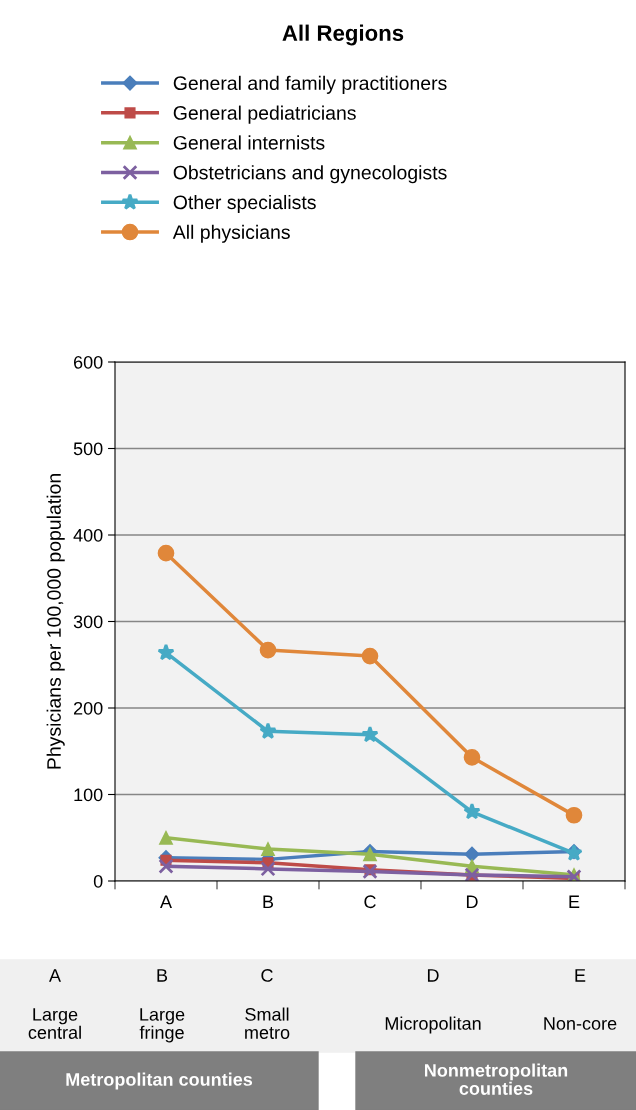 This screenshot has height=1110, width=636. Describe the element at coordinates (264, 114) in the screenshot. I see `legend-label: General pediatricians` at that location.